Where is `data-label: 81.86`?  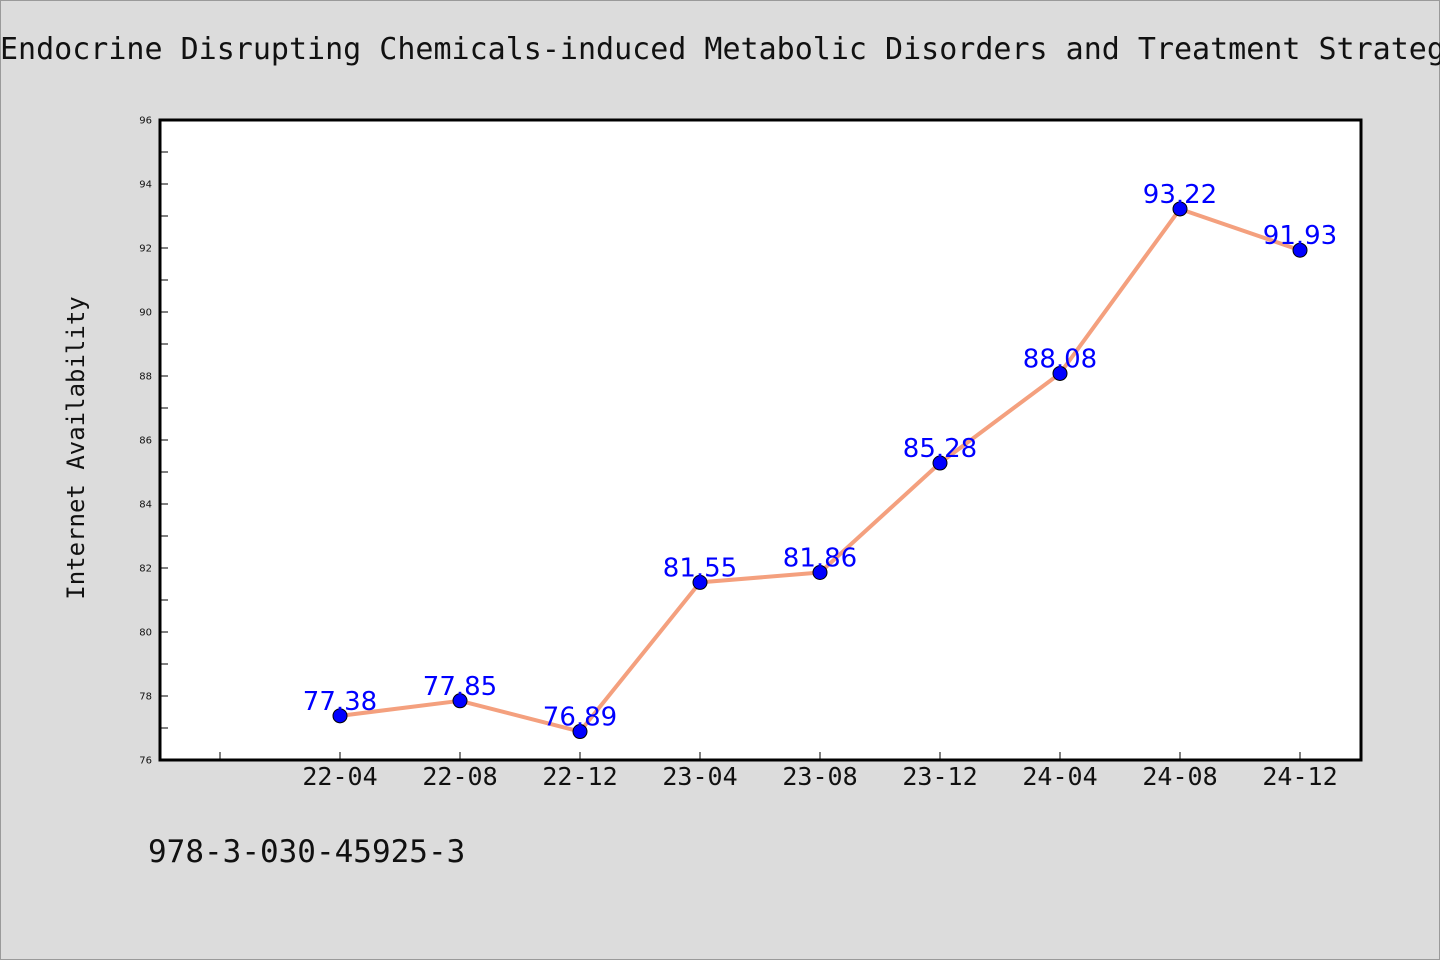
data-label: 81.86 is located at coordinates (820, 558).